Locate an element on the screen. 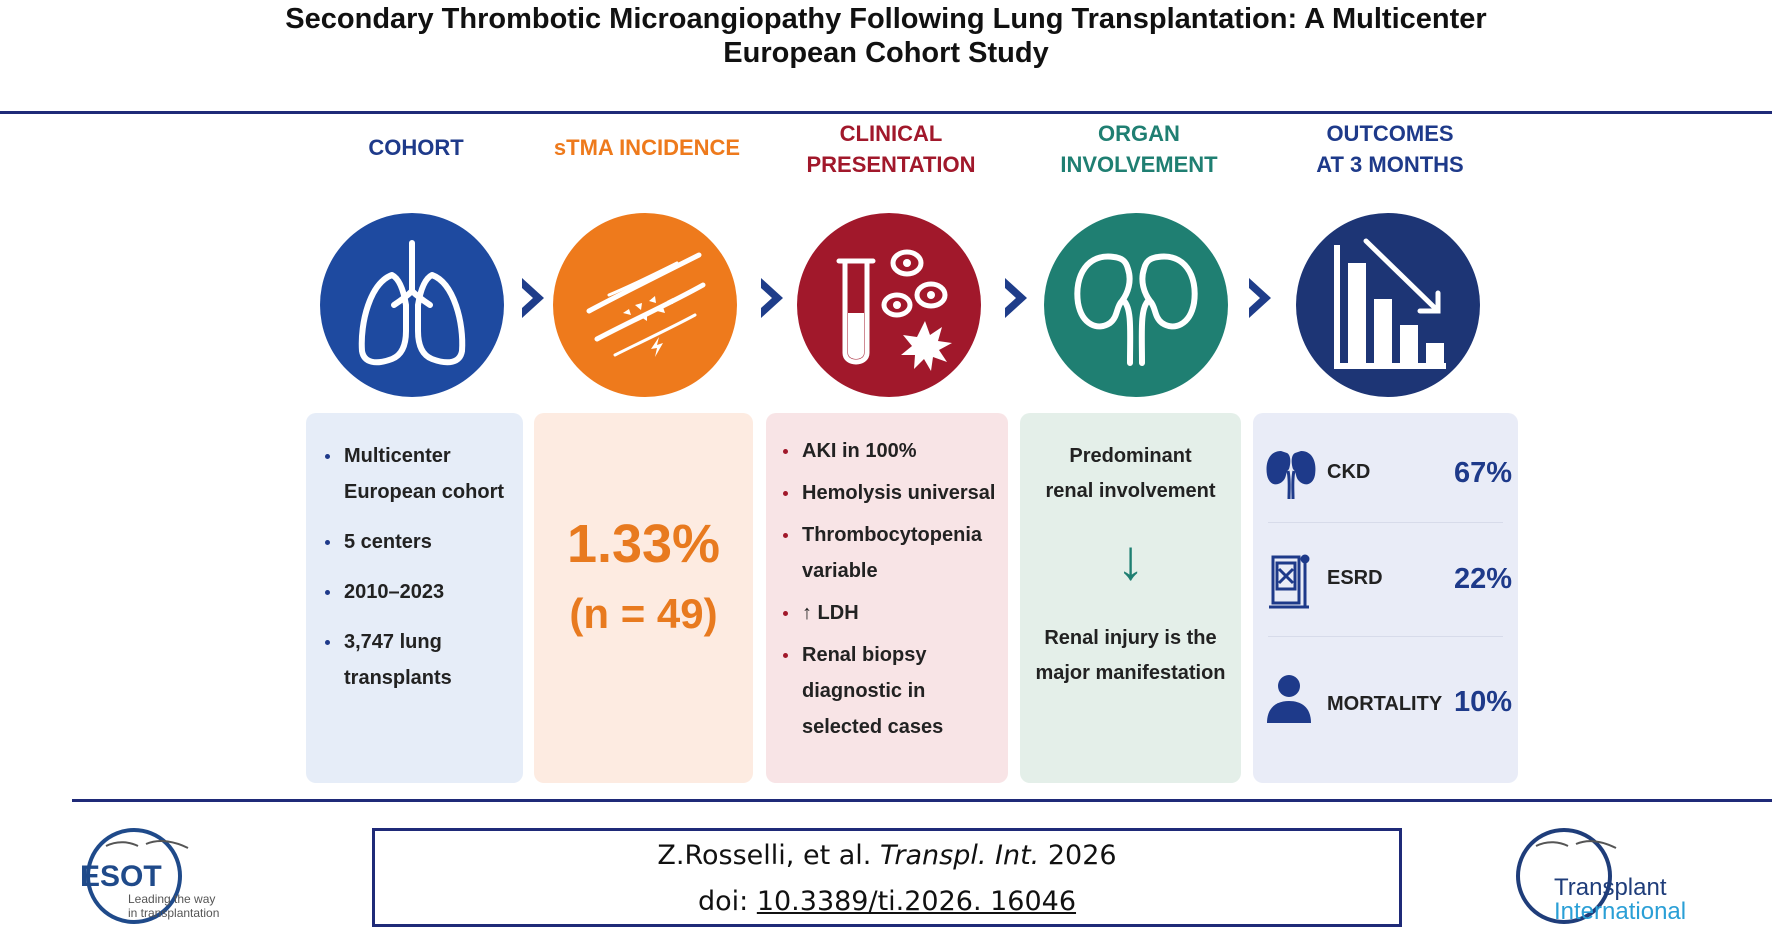 The height and width of the screenshot is (934, 1772). heading-cohort-text: COHORT is located at coordinates (416, 147).